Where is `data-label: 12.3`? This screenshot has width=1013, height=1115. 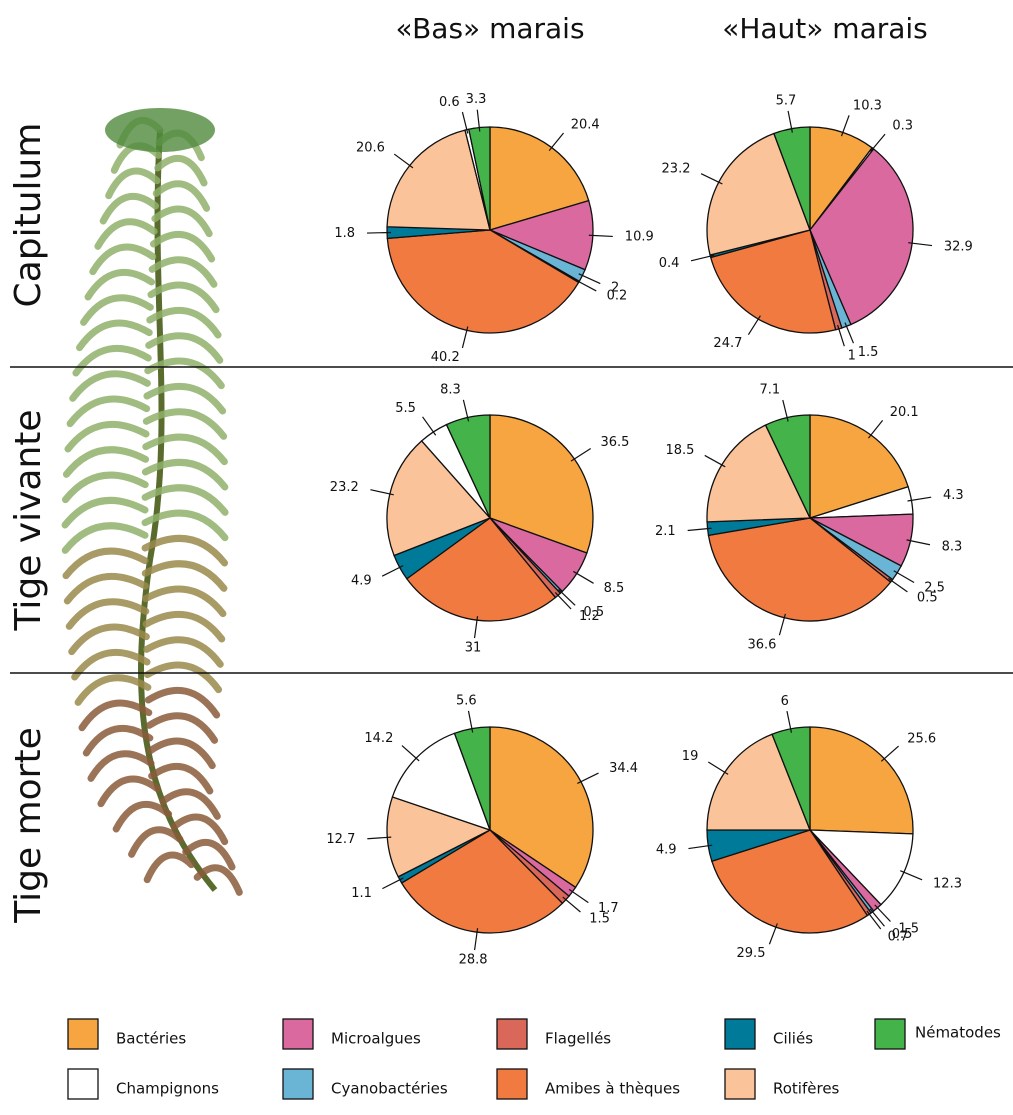 data-label: 12.3 is located at coordinates (947, 883).